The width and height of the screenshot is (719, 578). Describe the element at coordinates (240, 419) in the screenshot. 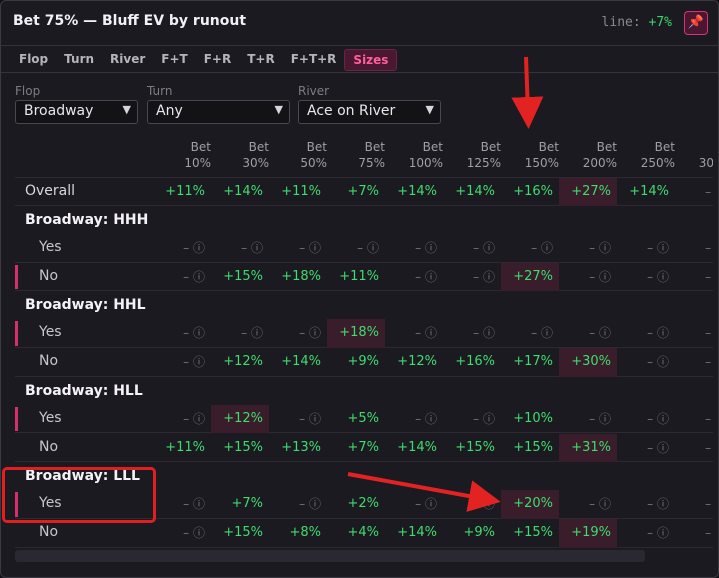

I see `ev-cell: +12%` at that location.